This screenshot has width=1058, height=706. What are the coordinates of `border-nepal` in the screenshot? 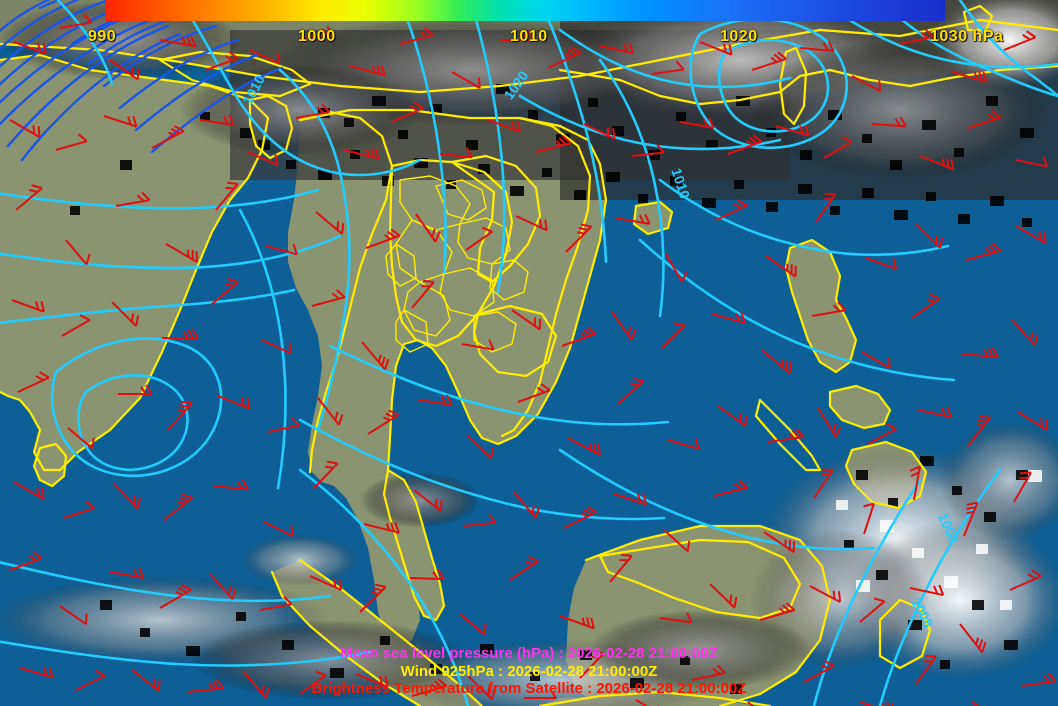 It's located at (235, 74).